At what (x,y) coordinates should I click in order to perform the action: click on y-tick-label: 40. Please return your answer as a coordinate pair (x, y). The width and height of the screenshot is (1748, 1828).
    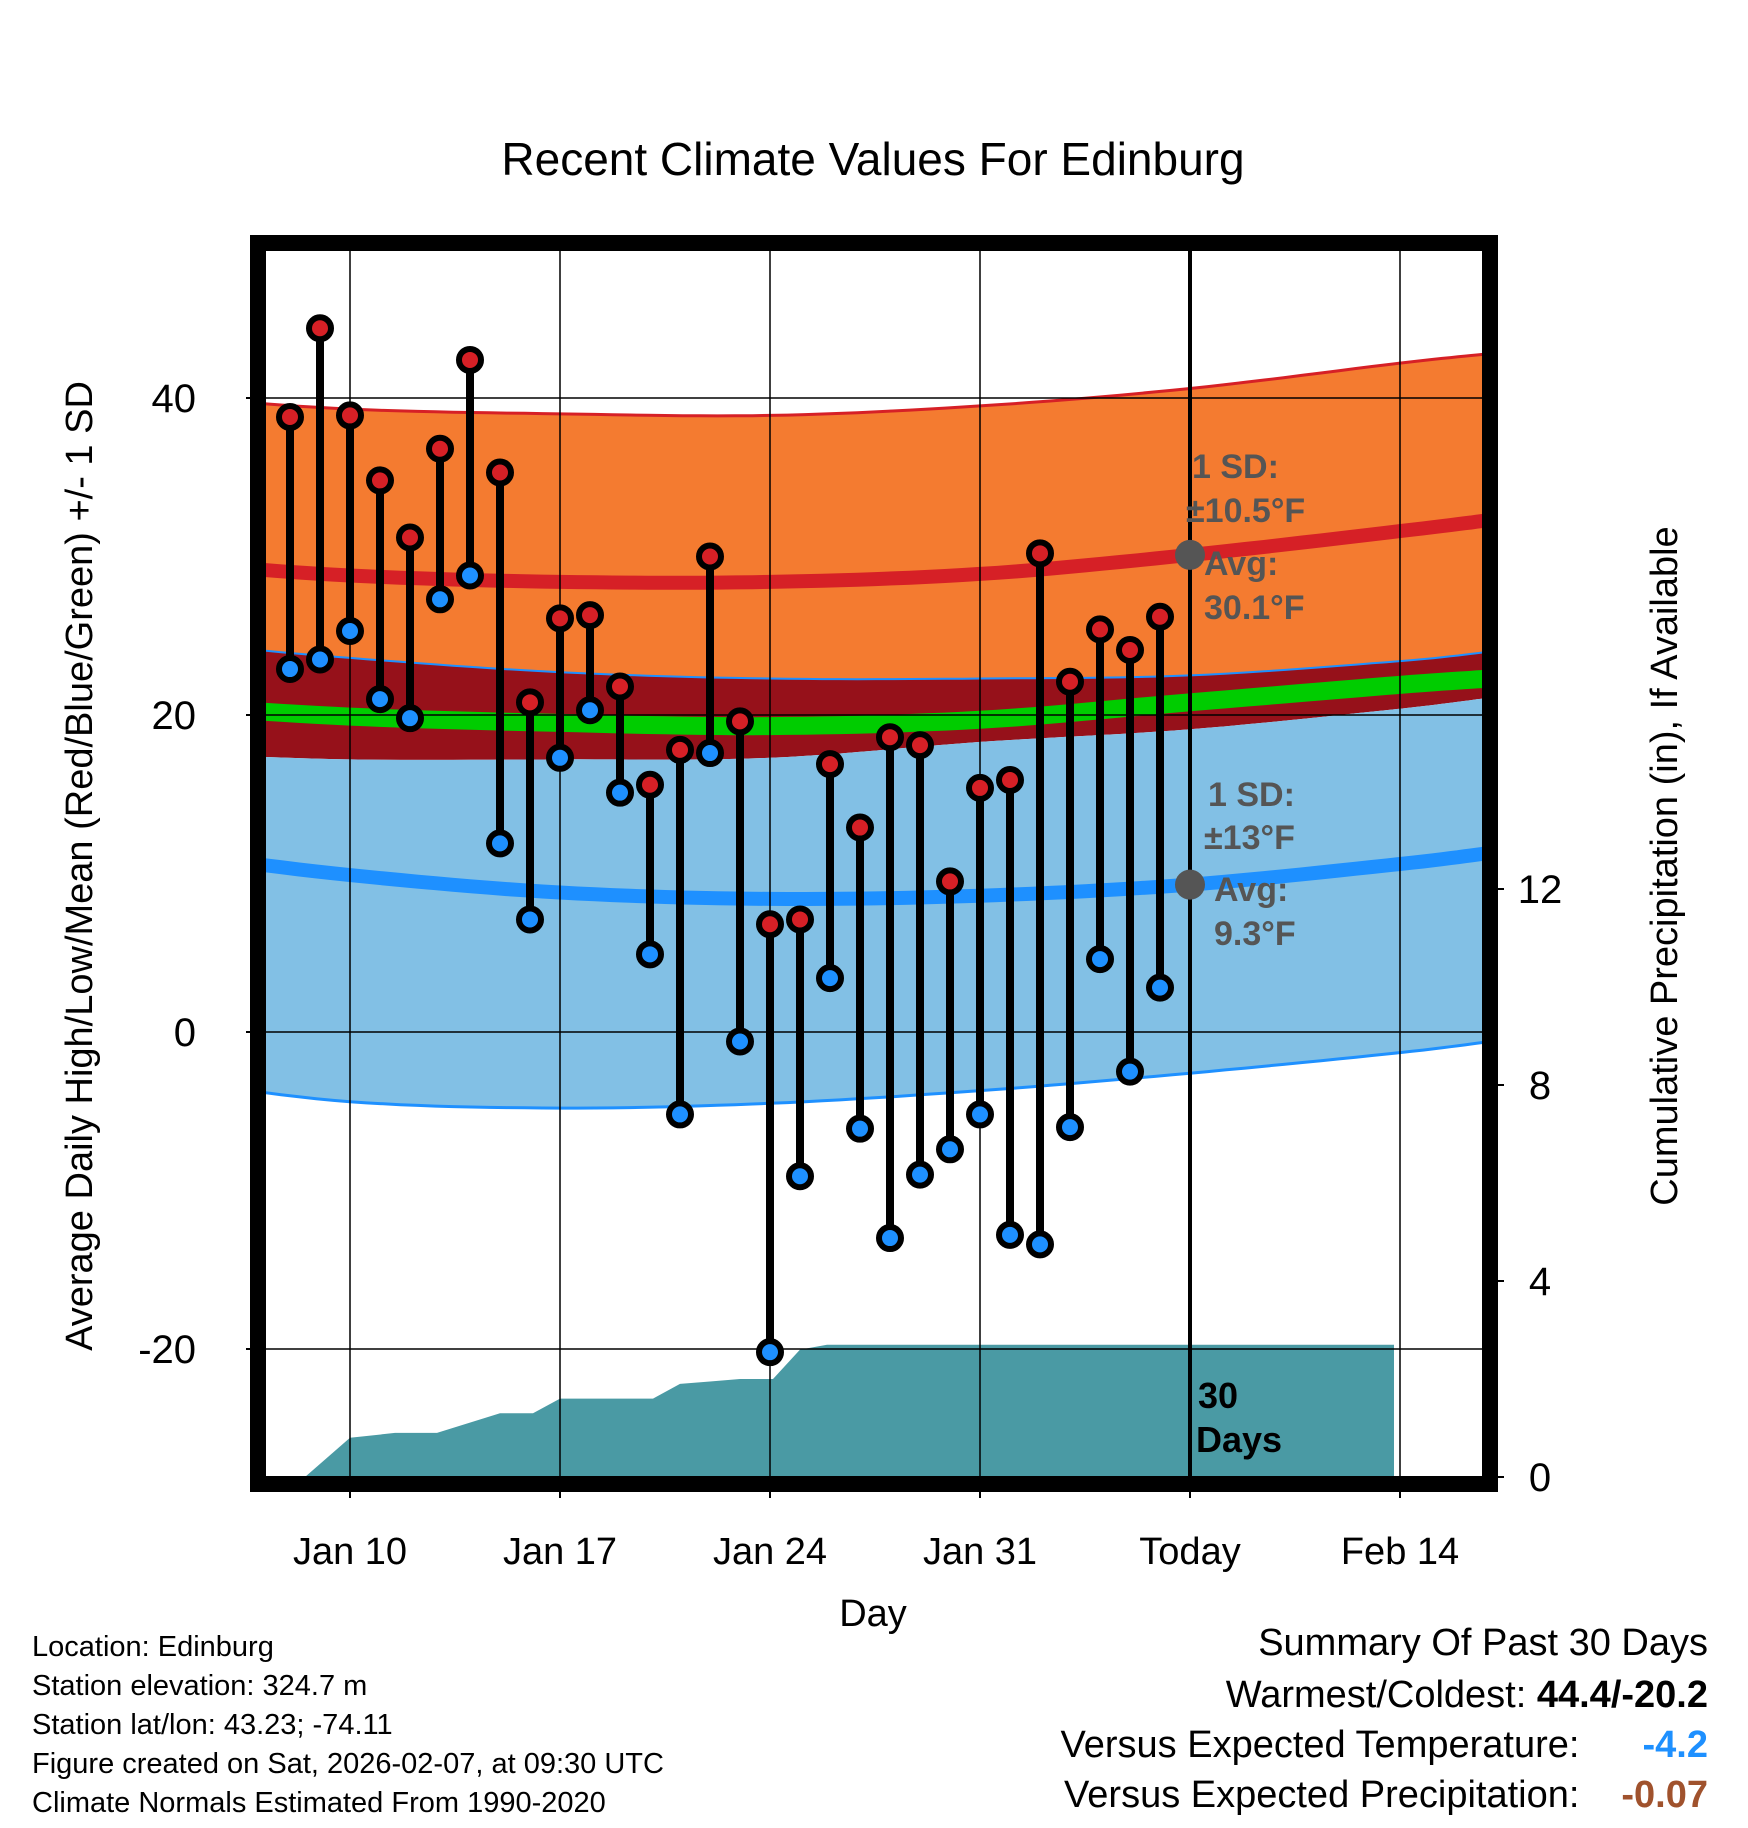
    Looking at the image, I should click on (174, 399).